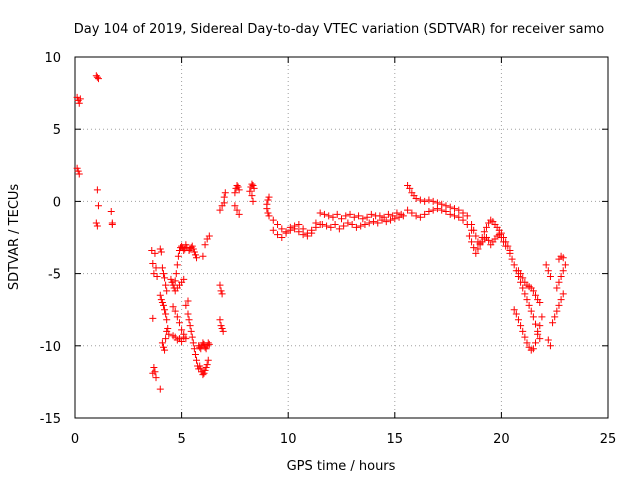 Image resolution: width=640 pixels, height=480 pixels. Describe the element at coordinates (57, 202) in the screenshot. I see `y-tick-label: 0` at that location.